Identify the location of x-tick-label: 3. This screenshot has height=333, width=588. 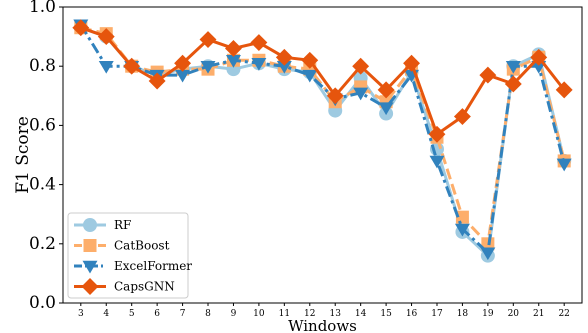
(81, 314).